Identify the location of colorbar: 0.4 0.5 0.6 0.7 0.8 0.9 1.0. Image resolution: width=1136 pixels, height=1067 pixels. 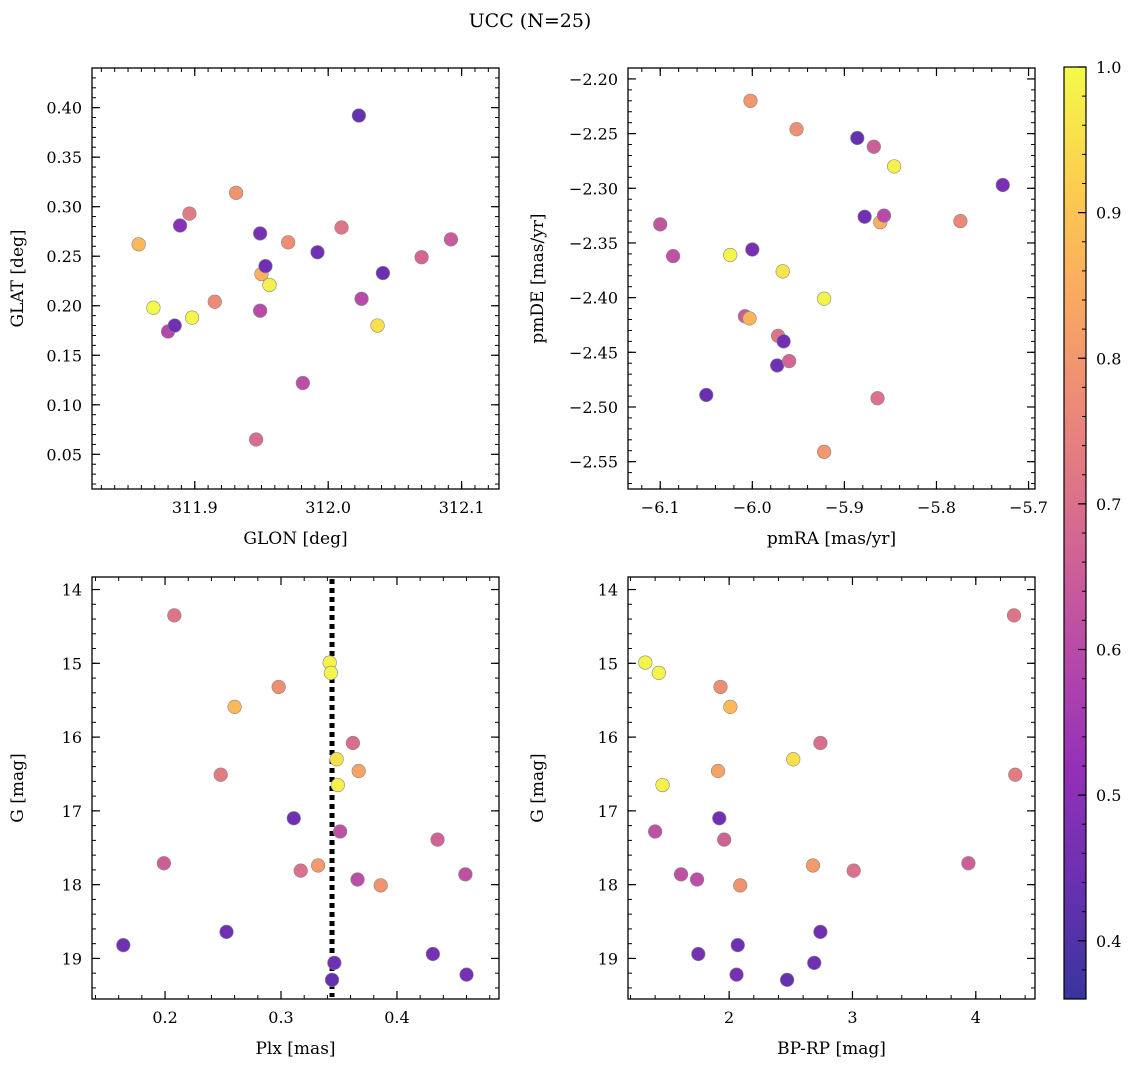
(1092, 529).